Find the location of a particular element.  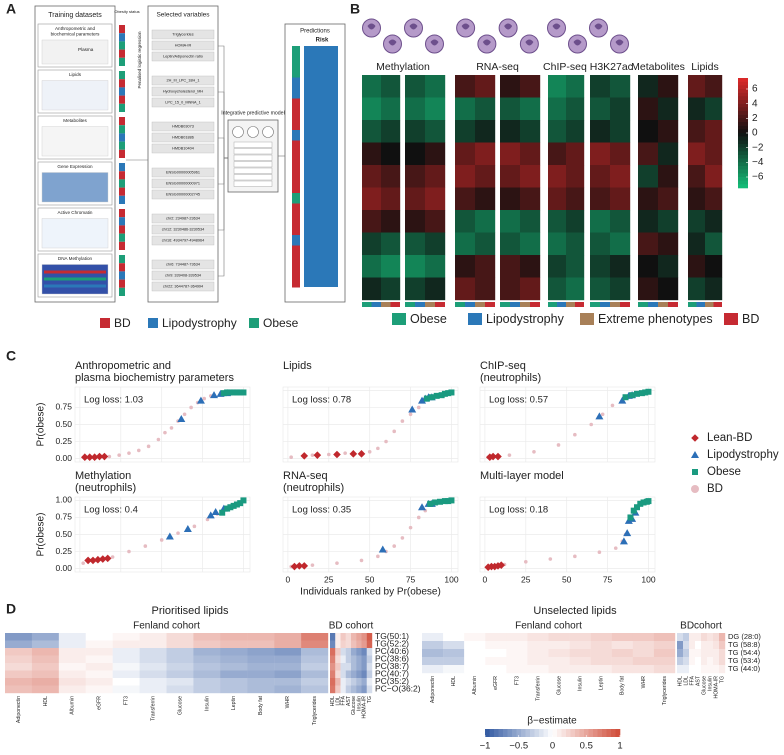

legend-marker is located at coordinates (695, 438).